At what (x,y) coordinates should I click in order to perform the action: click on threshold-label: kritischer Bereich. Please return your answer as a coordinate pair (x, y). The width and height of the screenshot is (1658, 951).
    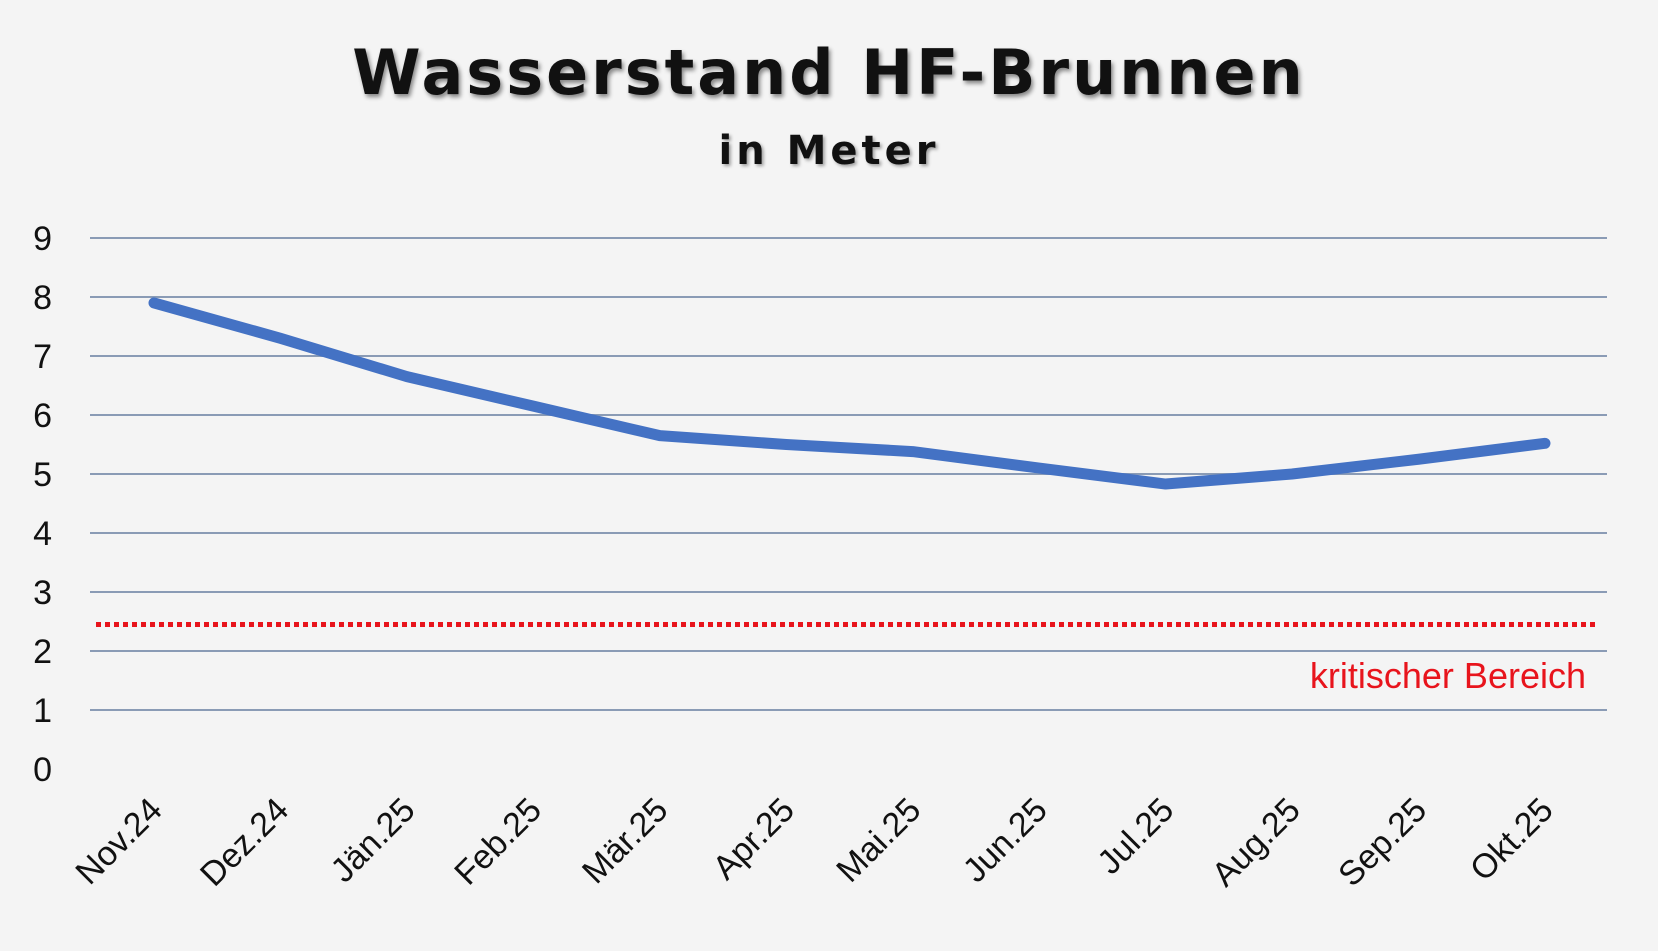
    Looking at the image, I should click on (1448, 675).